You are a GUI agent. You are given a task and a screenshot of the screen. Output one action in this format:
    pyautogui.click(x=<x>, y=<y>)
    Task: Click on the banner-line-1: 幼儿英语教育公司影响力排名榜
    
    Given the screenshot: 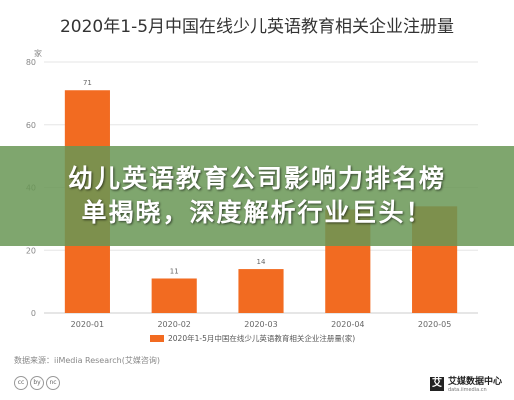 What is the action you would take?
    pyautogui.click(x=256, y=178)
    